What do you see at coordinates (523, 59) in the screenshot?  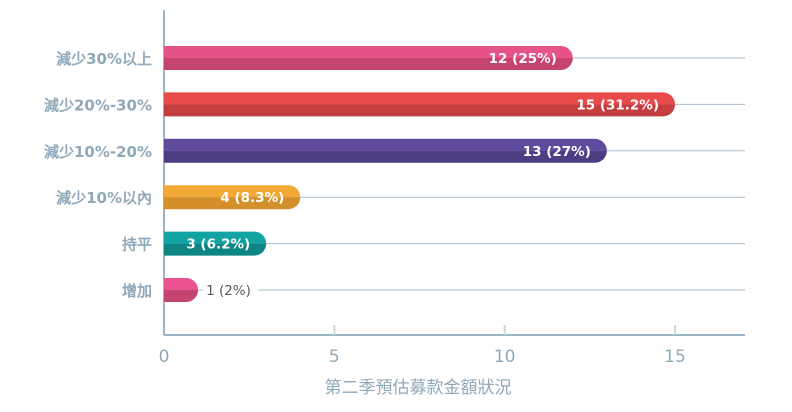 I see `data-label: 12 (25%)` at bounding box center [523, 59].